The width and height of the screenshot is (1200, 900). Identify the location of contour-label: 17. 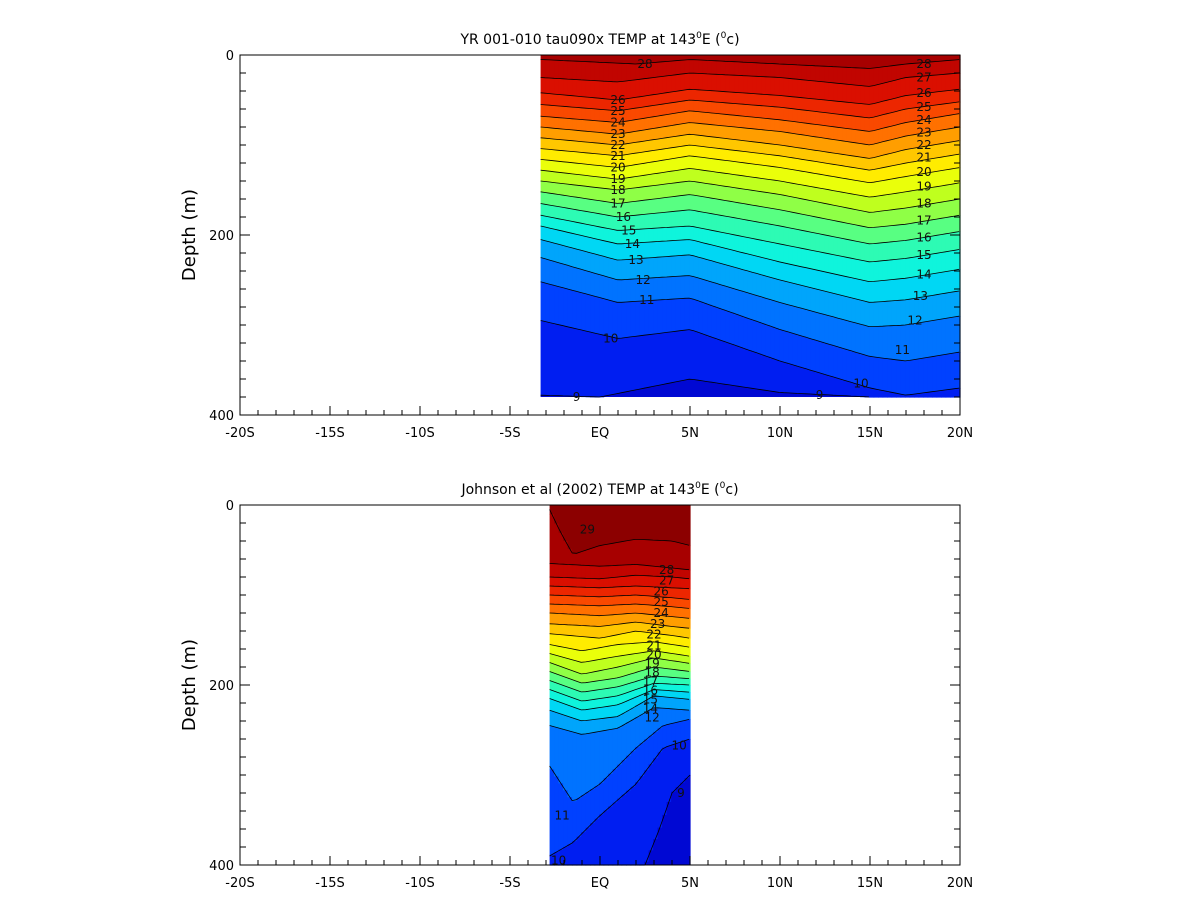
(923, 221).